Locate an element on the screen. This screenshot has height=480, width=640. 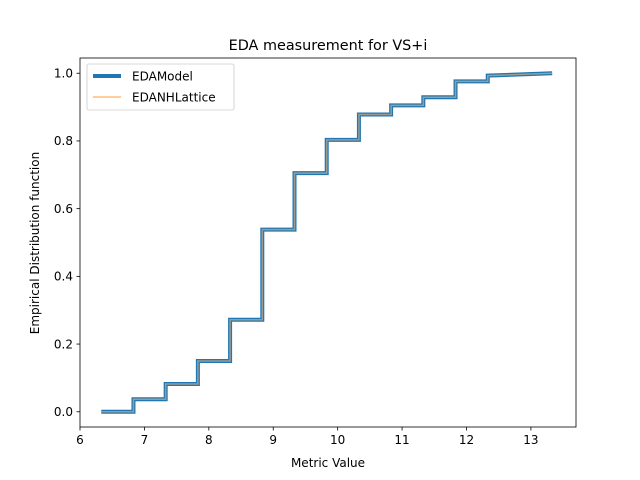
y-tick-label: 1.0 is located at coordinates (63, 74).